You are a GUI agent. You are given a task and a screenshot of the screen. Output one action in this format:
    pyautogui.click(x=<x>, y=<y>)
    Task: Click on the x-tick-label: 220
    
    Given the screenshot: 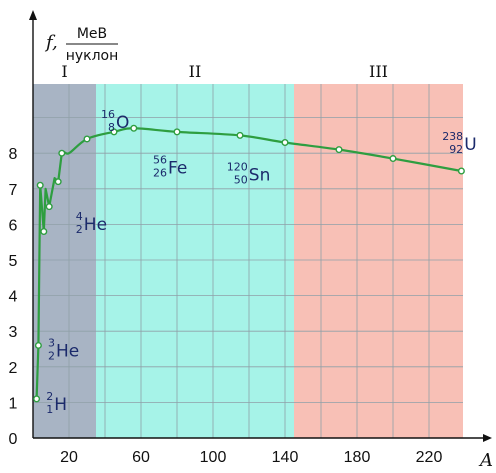 What is the action you would take?
    pyautogui.click(x=429, y=457)
    